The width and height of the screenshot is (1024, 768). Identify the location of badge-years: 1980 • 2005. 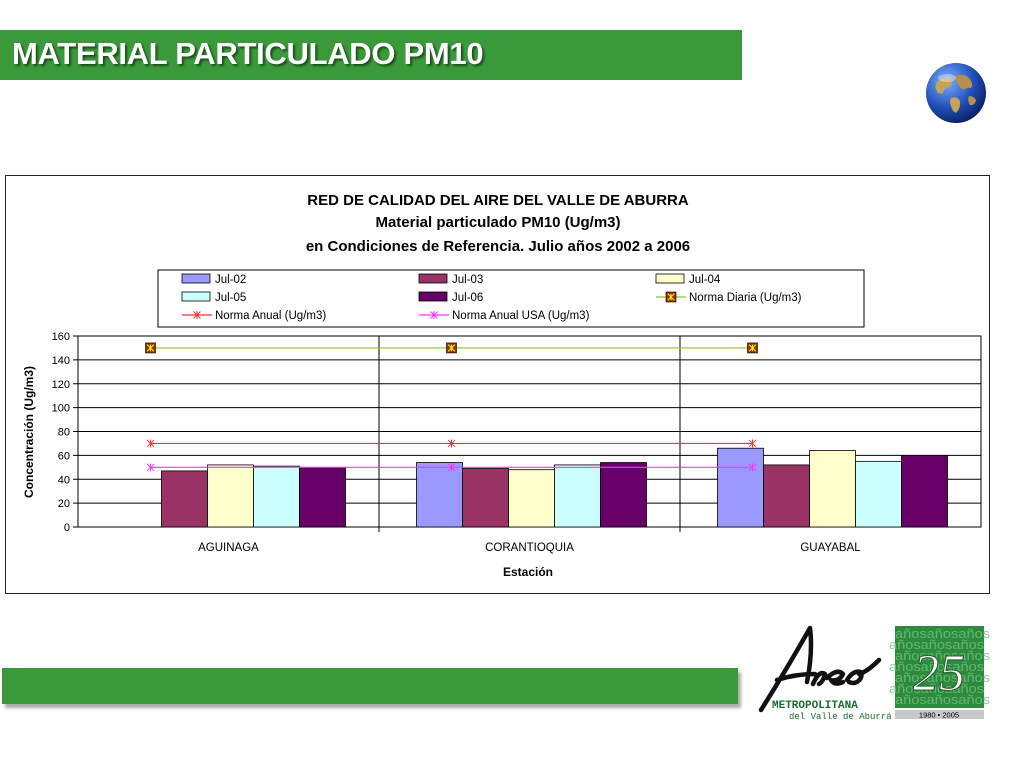
(939, 715).